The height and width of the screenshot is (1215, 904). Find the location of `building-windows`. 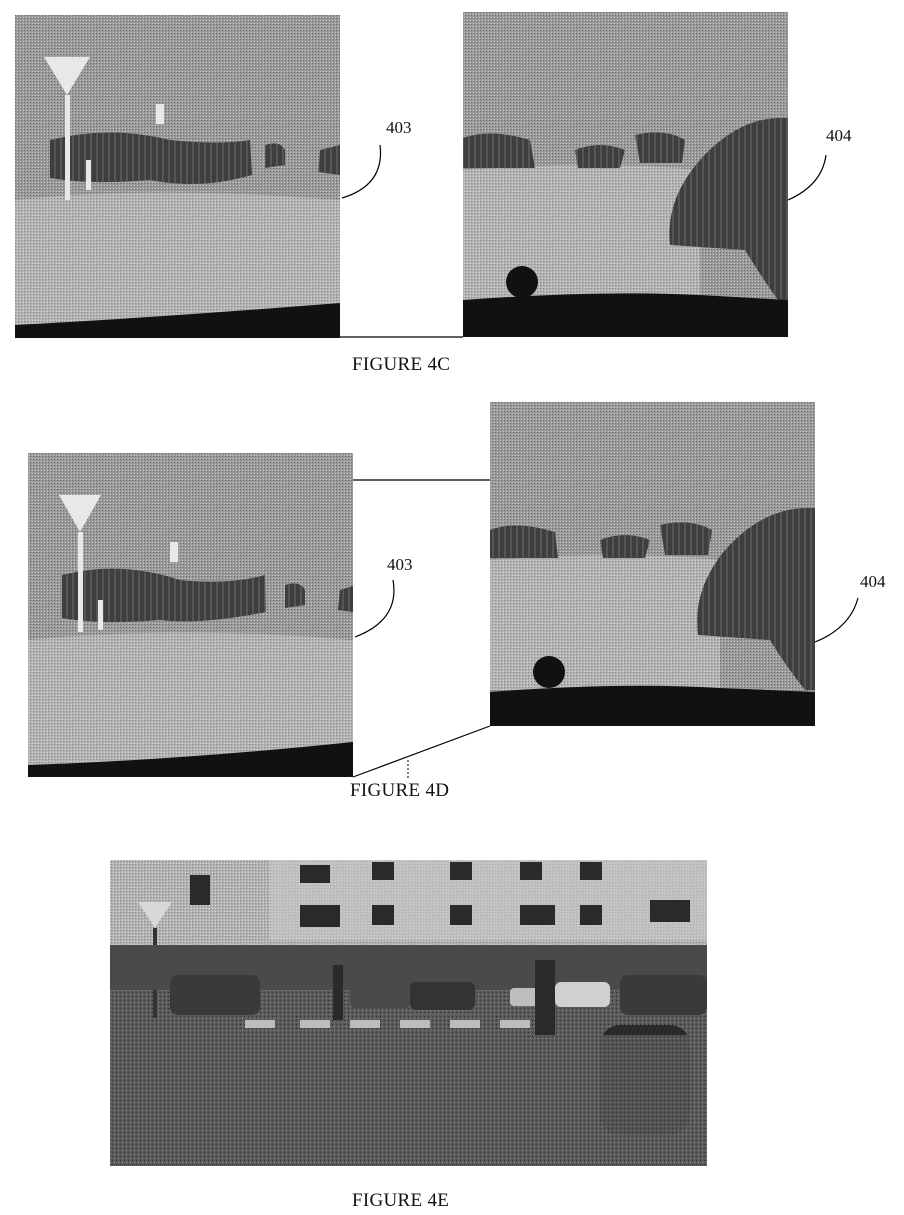

building-windows is located at coordinates (440, 894).